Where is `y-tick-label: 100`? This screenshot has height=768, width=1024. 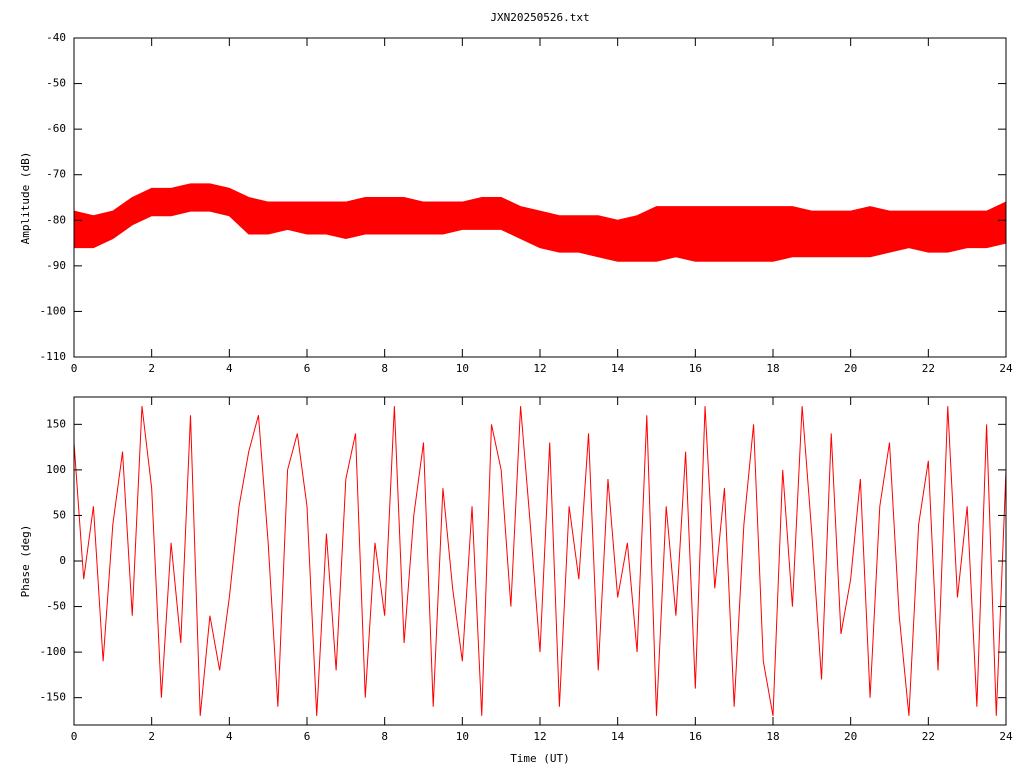 y-tick-label: 100 is located at coordinates (56, 469).